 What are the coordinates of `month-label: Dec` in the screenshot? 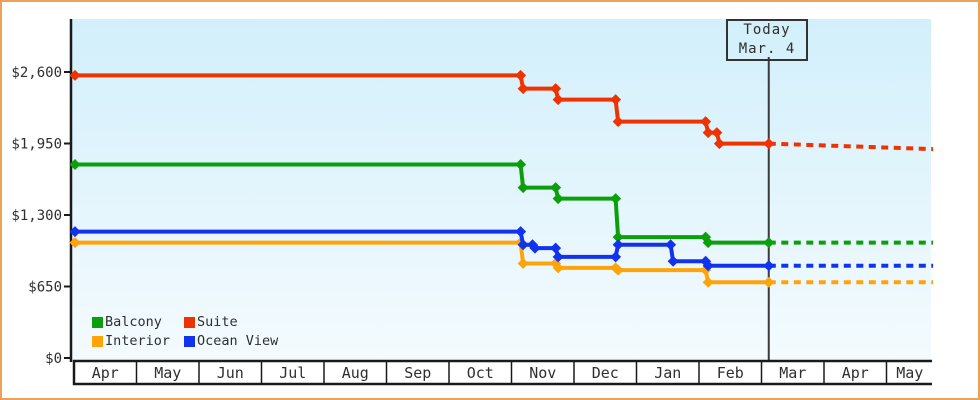 It's located at (605, 373).